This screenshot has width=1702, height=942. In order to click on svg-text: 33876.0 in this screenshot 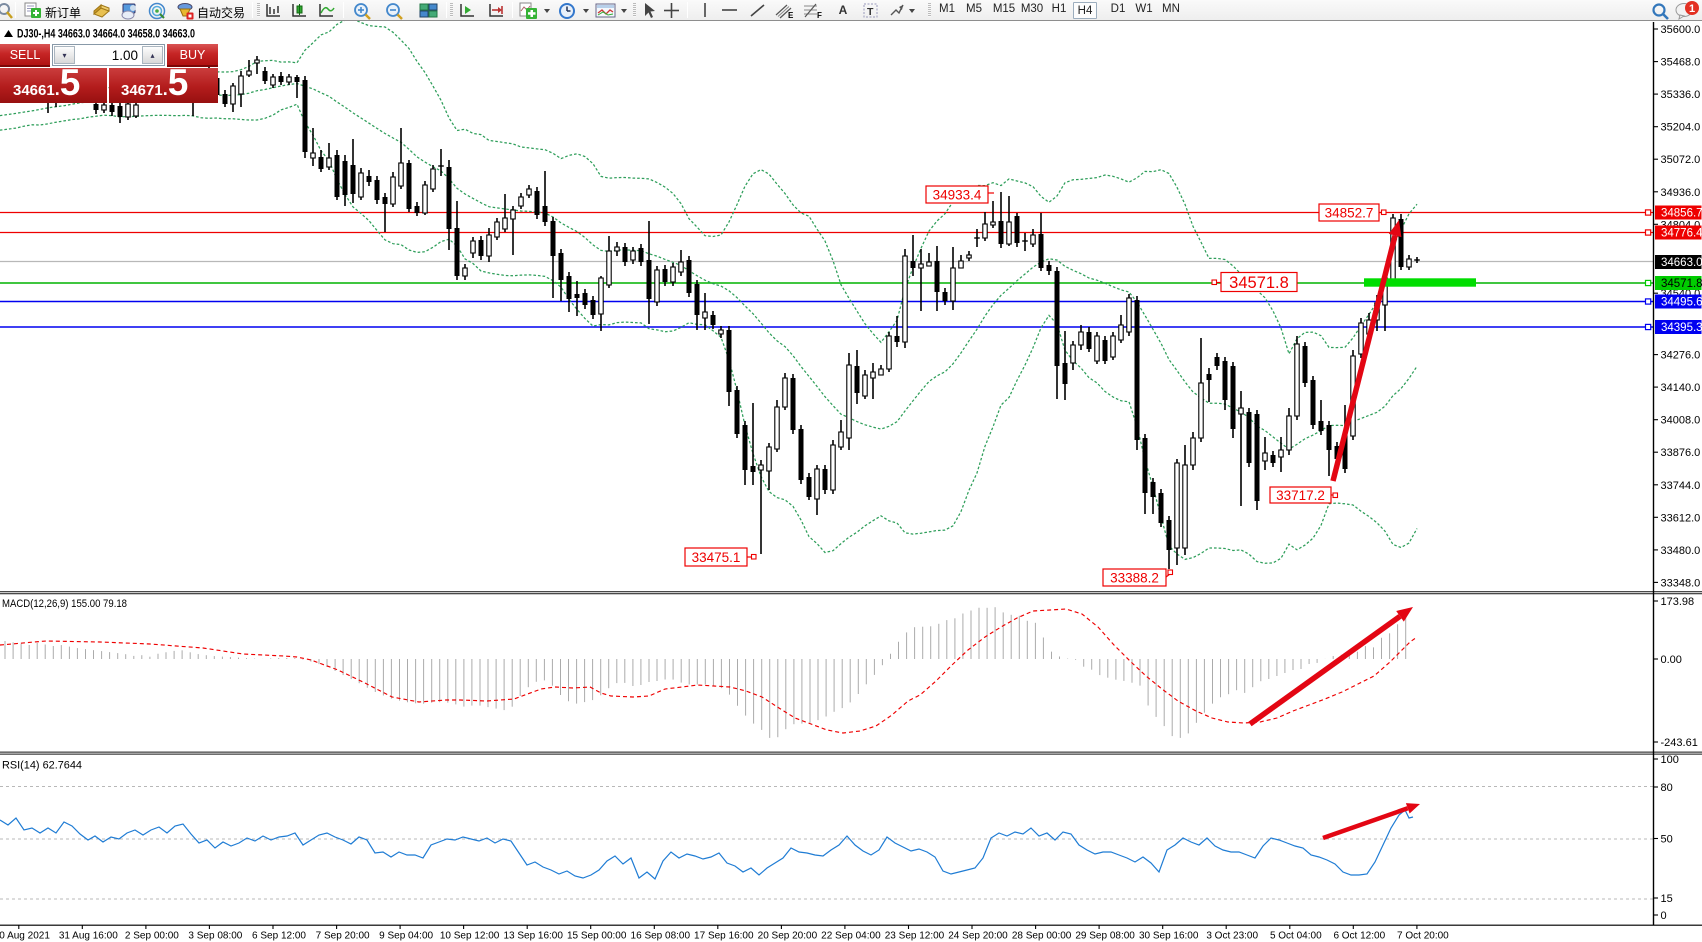, I will do `click(1681, 453)`.